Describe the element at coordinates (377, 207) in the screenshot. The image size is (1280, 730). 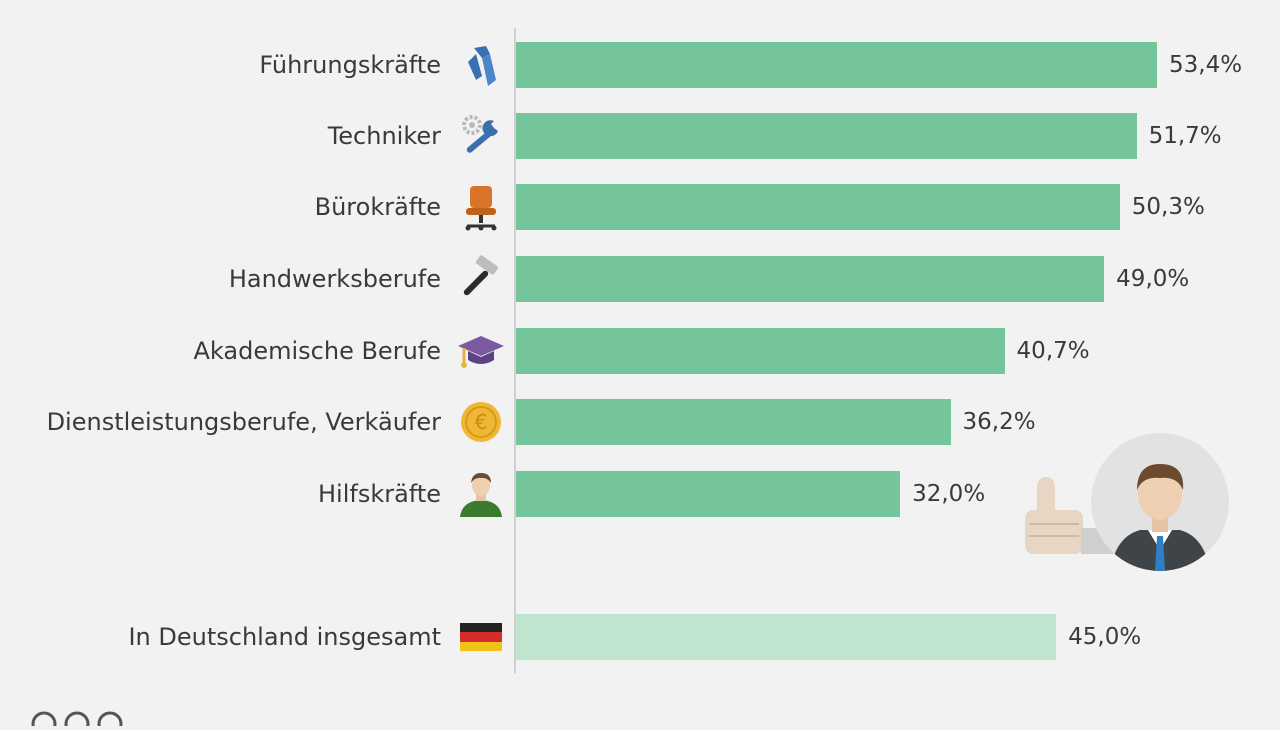
I see `category-label: Bürokräfte` at that location.